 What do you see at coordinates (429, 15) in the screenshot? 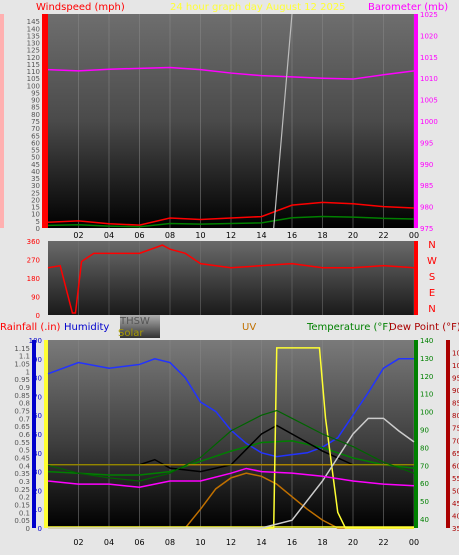
I see `baro-tick-label: 1025` at bounding box center [429, 15].